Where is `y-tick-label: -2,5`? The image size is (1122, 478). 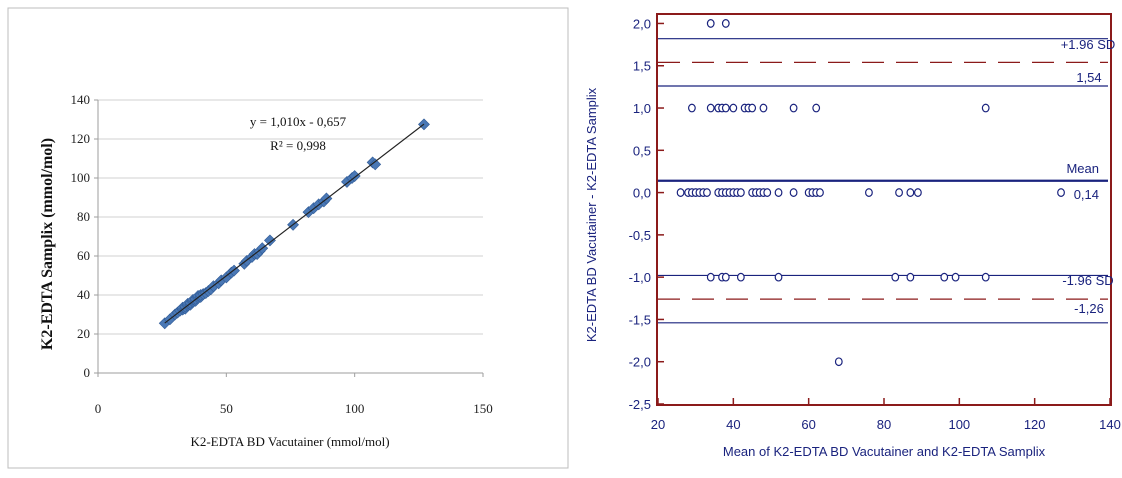
y-tick-label: -2,5 is located at coordinates (640, 404).